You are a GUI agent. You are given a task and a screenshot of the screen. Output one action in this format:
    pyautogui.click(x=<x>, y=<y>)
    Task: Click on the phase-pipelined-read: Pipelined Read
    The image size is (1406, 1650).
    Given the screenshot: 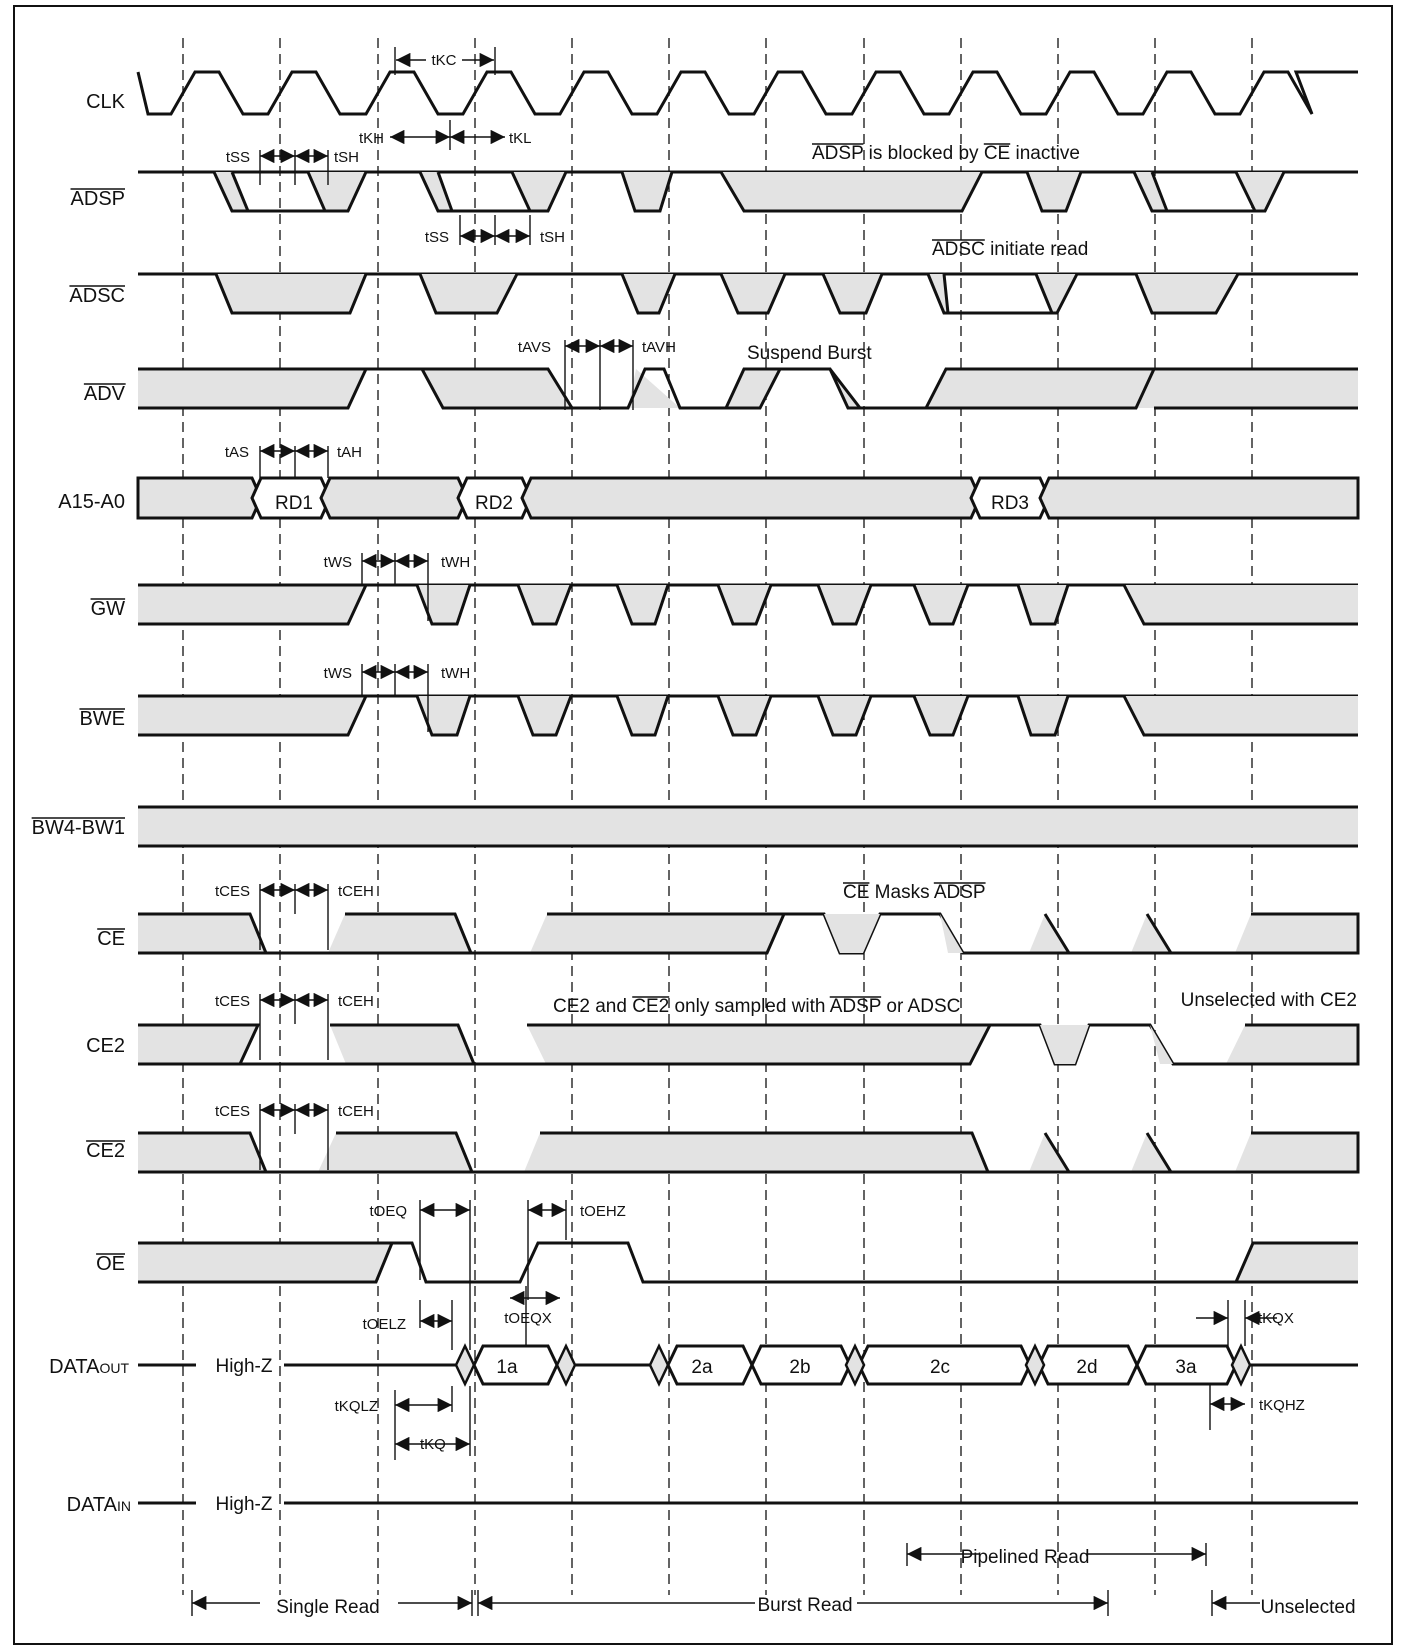 What is the action you would take?
    pyautogui.click(x=1025, y=1557)
    